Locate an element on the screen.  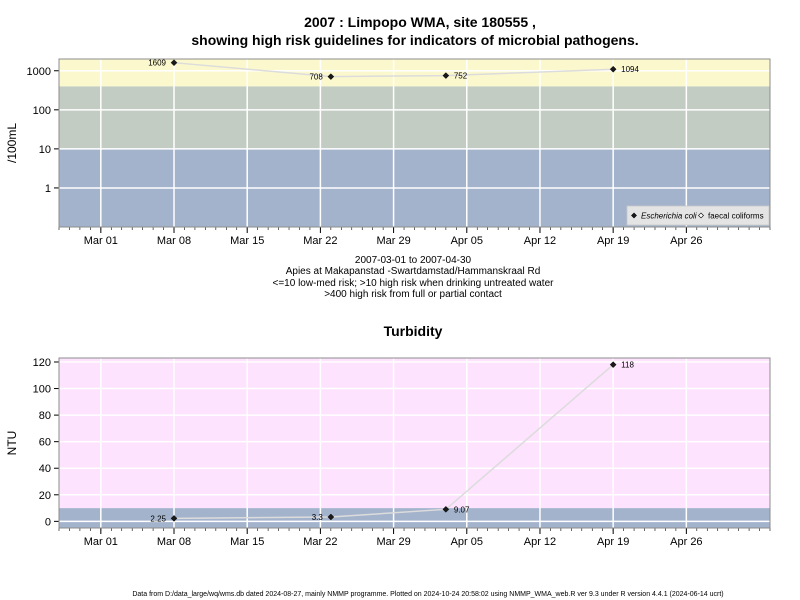
data-label: 9.07 is located at coordinates (462, 509).